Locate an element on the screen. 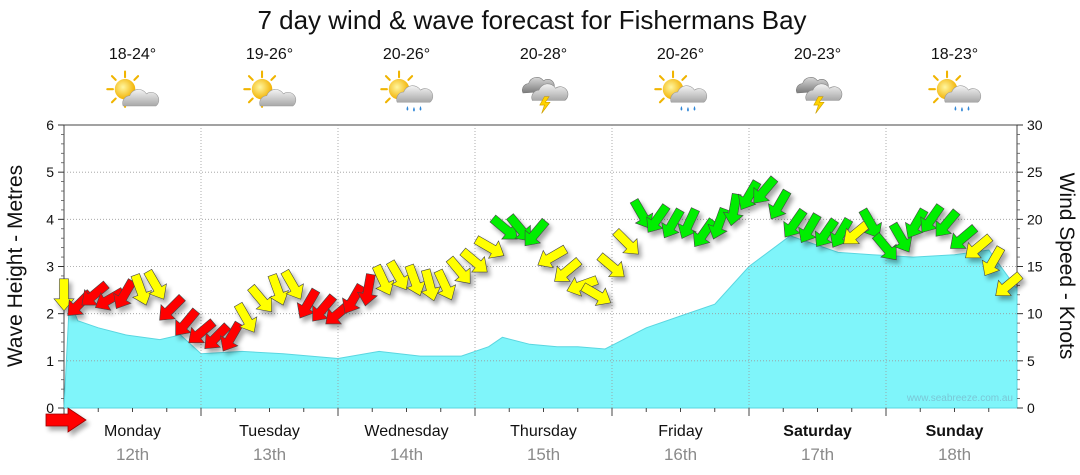 The height and width of the screenshot is (475, 1080). date-label: 16th is located at coordinates (680, 454).